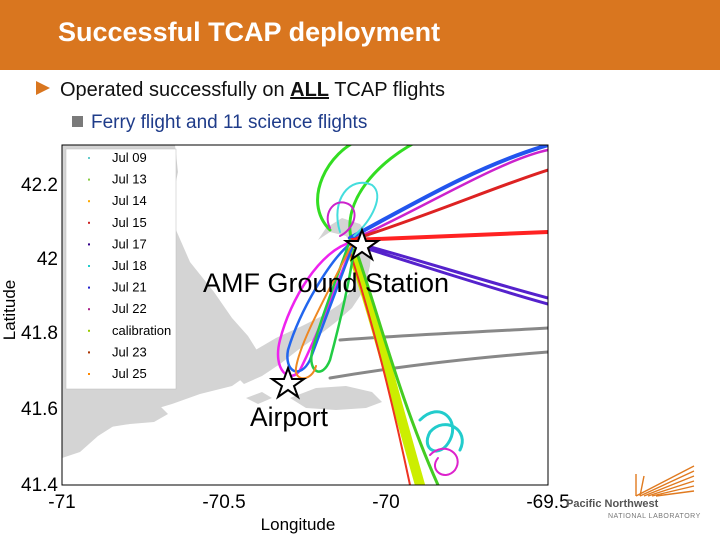  Describe the element at coordinates (129, 157) in the screenshot. I see `legend-label: Jul 09` at that location.